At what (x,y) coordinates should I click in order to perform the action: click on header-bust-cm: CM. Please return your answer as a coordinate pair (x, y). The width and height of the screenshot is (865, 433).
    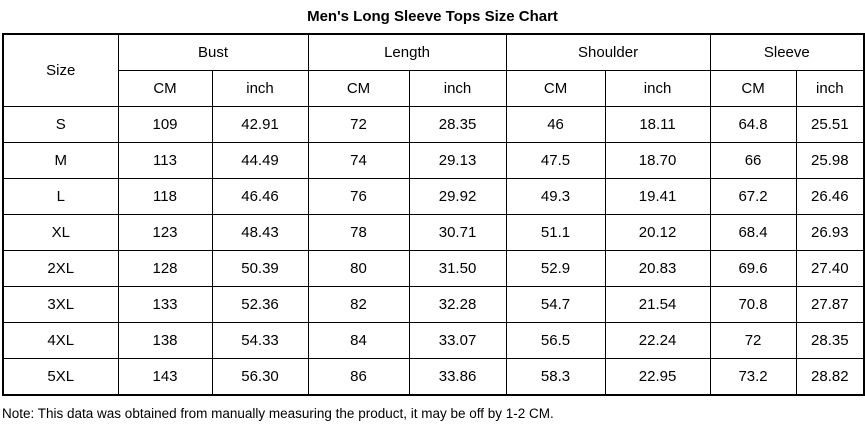
    Looking at the image, I should click on (165, 88).